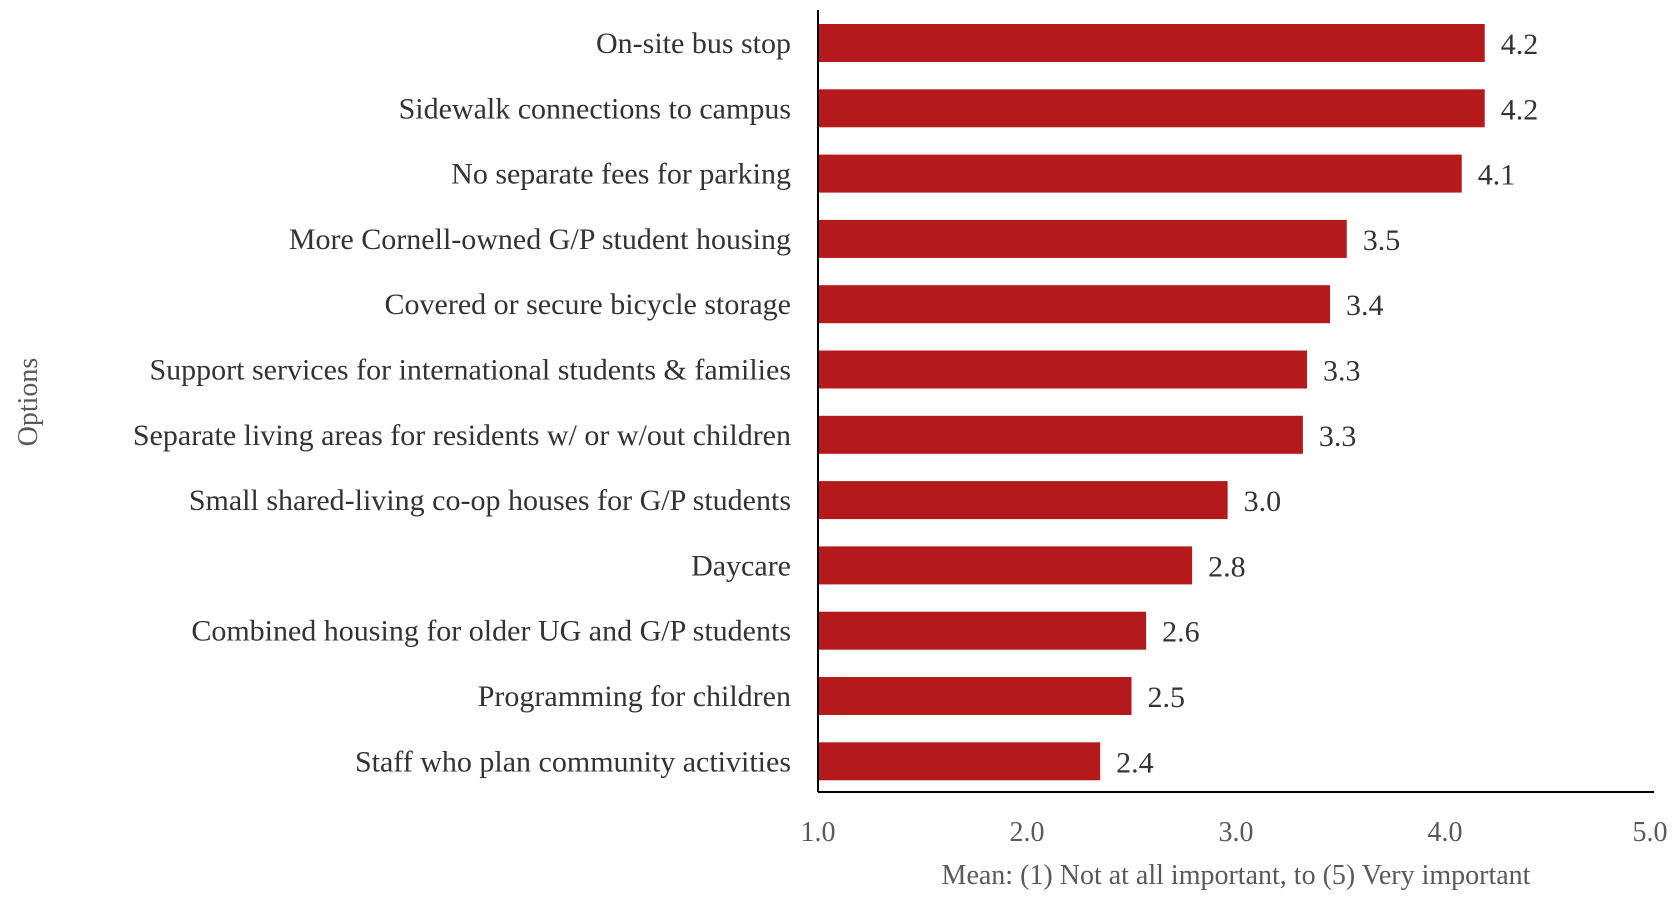 The image size is (1675, 897). Describe the element at coordinates (1167, 697) in the screenshot. I see `data-label: 2.5` at that location.